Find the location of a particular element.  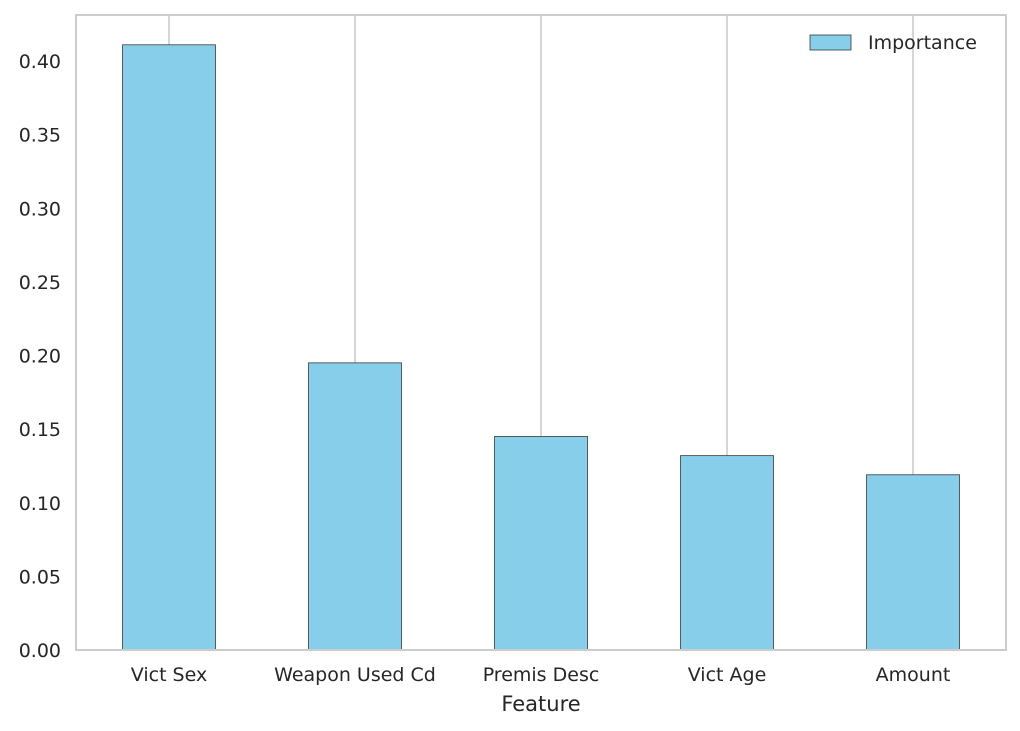

x-tick-label: Weapon Used Cd is located at coordinates (355, 675).